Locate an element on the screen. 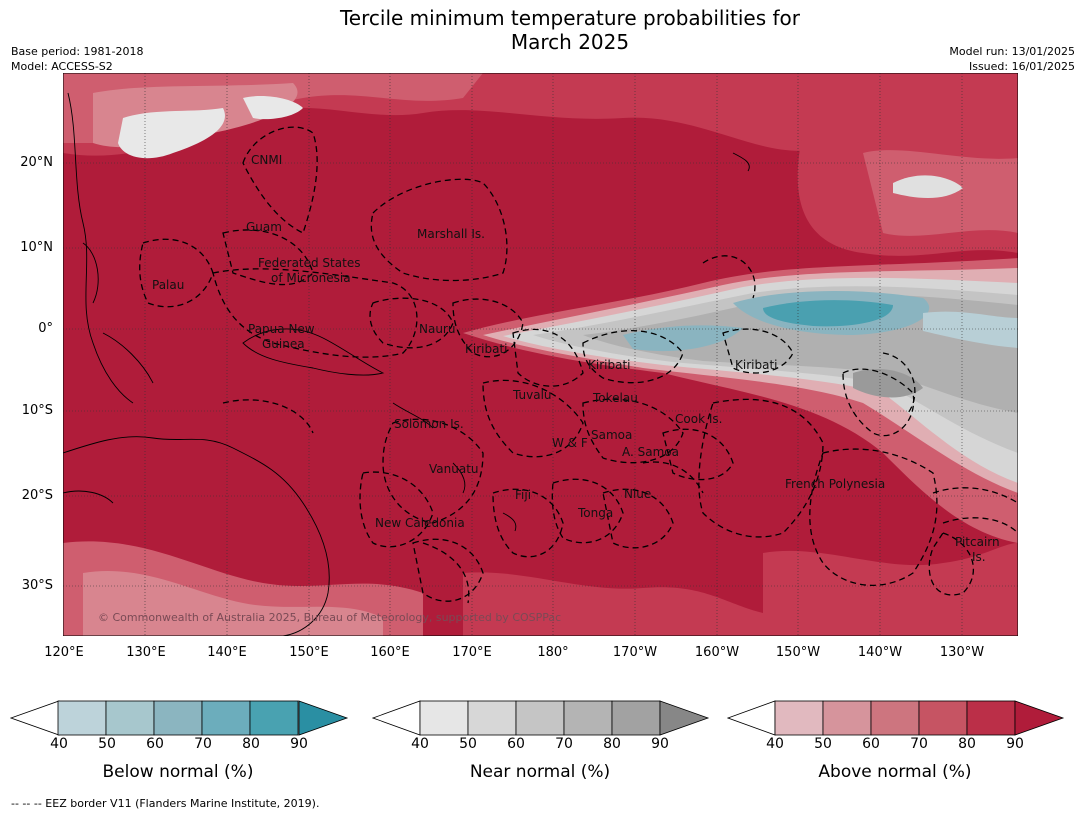  label-kiribati-gilbert: Kiribati is located at coordinates (486, 349).